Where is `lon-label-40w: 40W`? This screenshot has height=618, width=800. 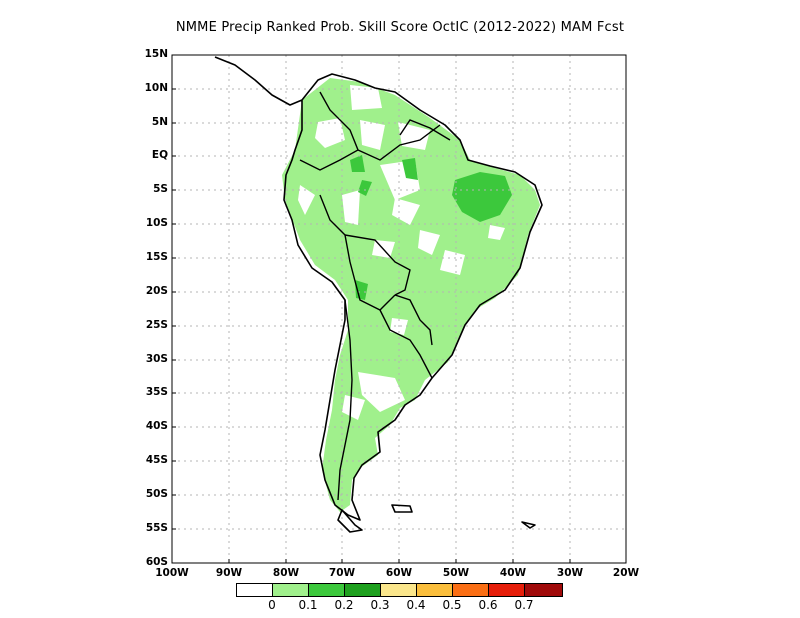
lon-label-40w: 40W is located at coordinates (513, 573).